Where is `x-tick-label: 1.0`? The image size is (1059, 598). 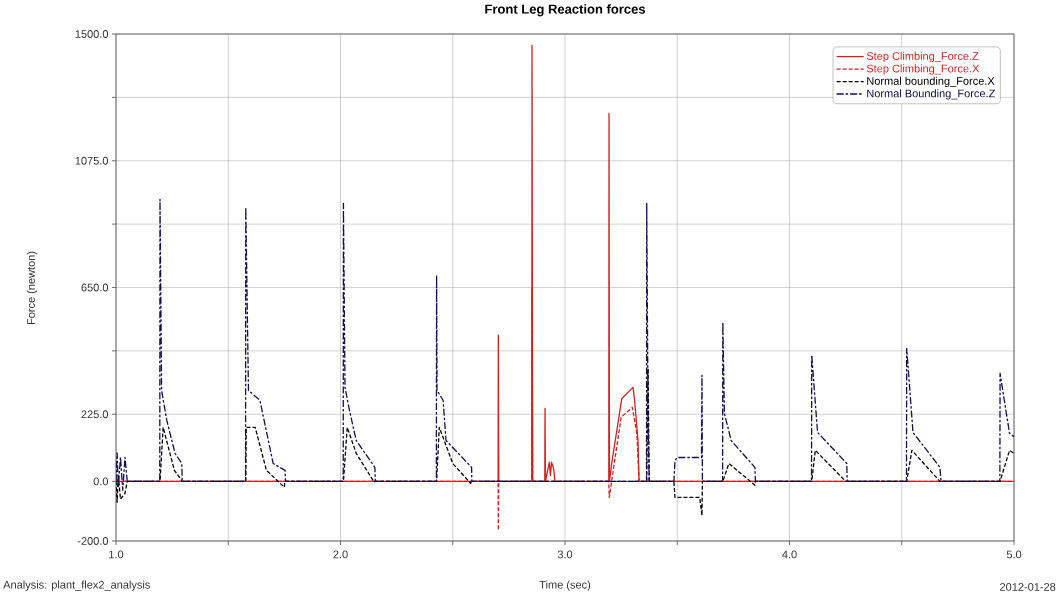 x-tick-label: 1.0 is located at coordinates (116, 554).